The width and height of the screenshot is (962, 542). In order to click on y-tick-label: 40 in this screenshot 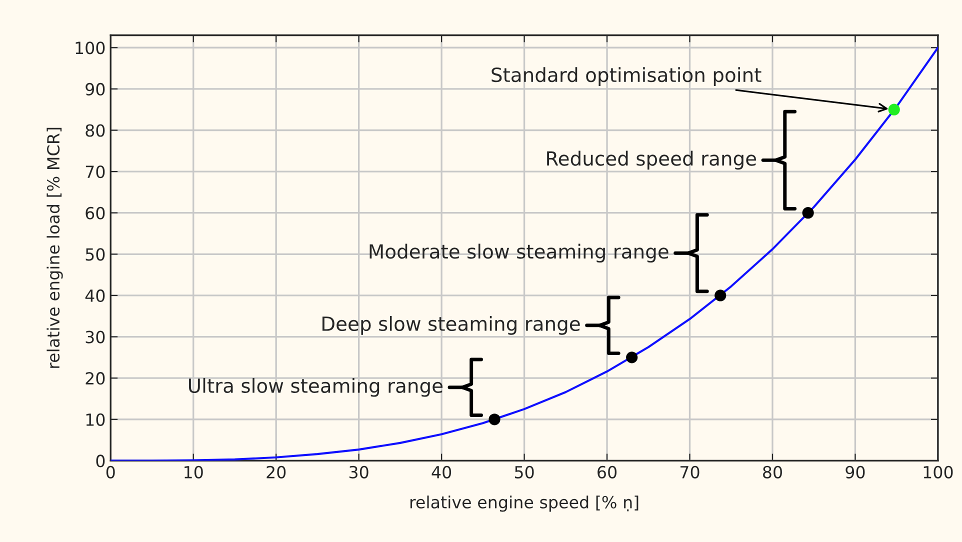, I will do `click(95, 295)`.